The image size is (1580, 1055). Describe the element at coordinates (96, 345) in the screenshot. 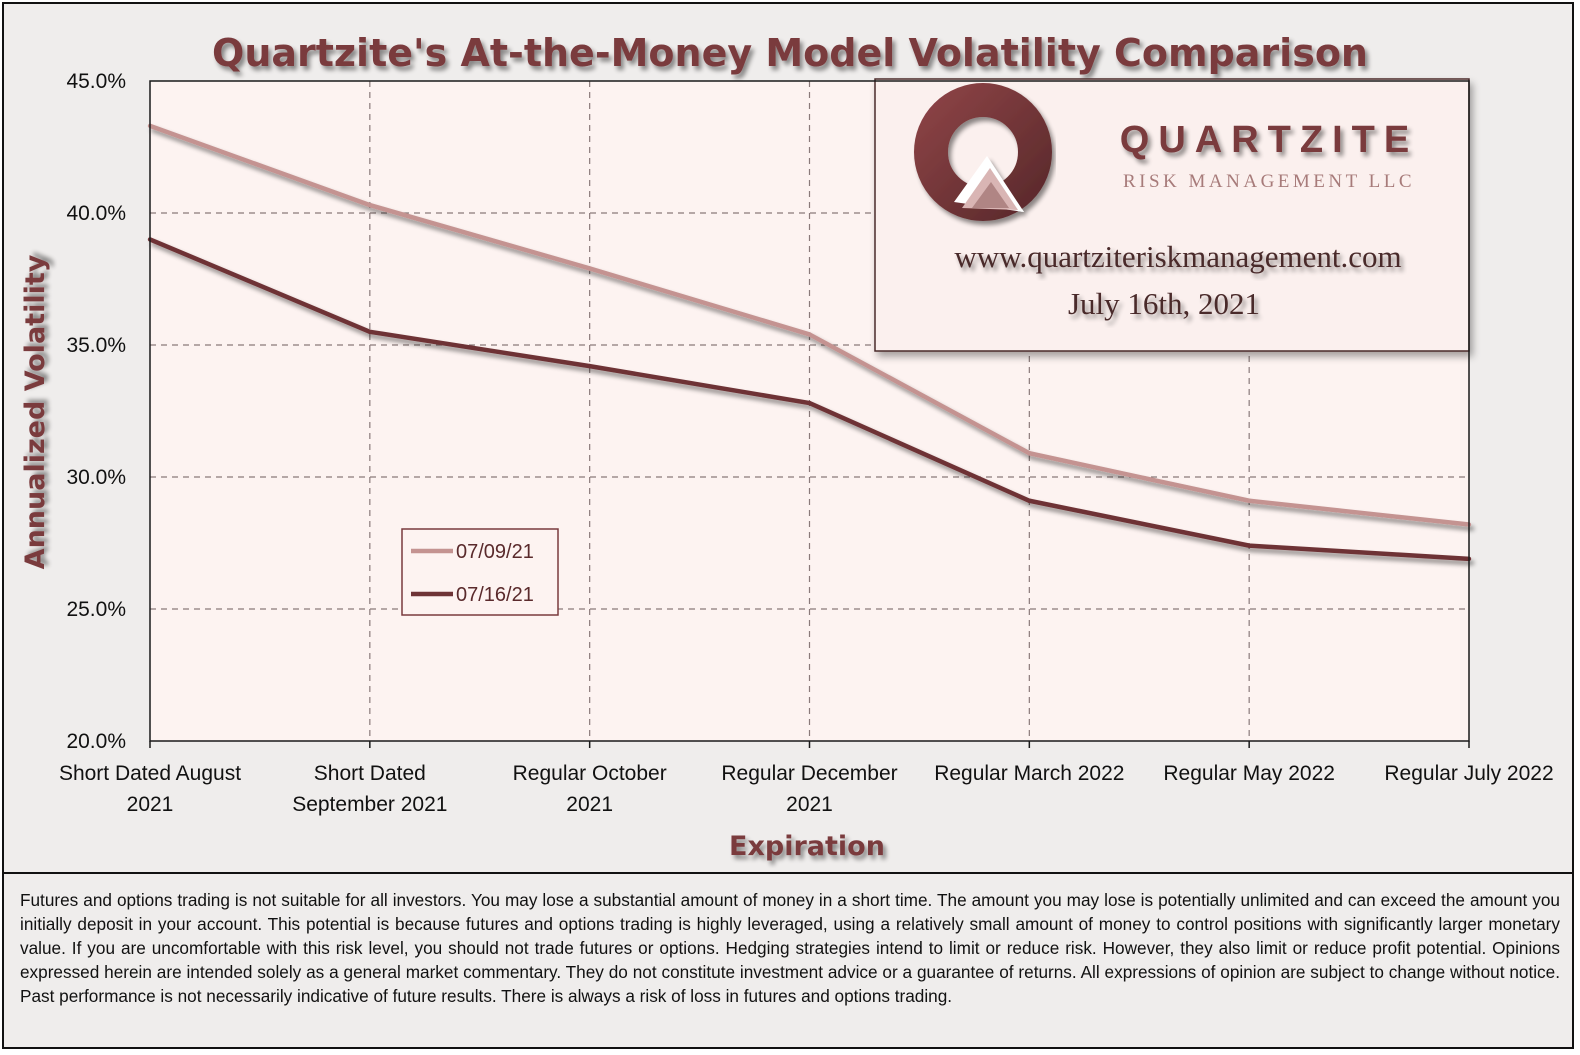

I see `y-tick-label: 35.0%` at that location.